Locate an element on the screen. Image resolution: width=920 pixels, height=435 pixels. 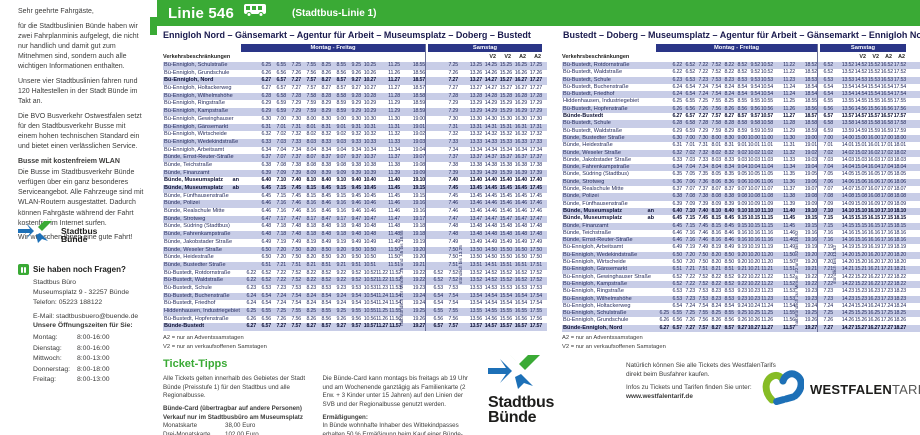
station-name: Bü-Bustedt, Schule is located at coordinates (587, 123).